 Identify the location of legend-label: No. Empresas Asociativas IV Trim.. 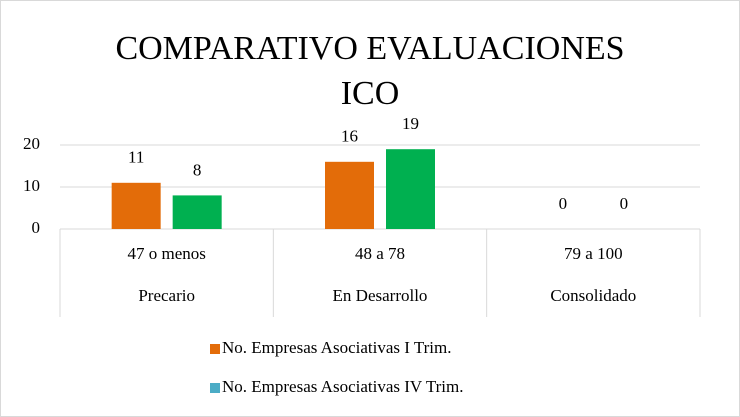
(342, 386).